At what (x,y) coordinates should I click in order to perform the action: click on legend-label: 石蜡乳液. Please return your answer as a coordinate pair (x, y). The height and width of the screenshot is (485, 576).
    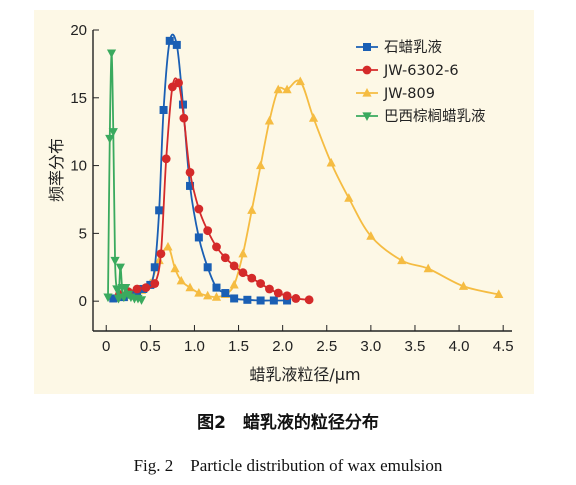
    Looking at the image, I should click on (413, 47).